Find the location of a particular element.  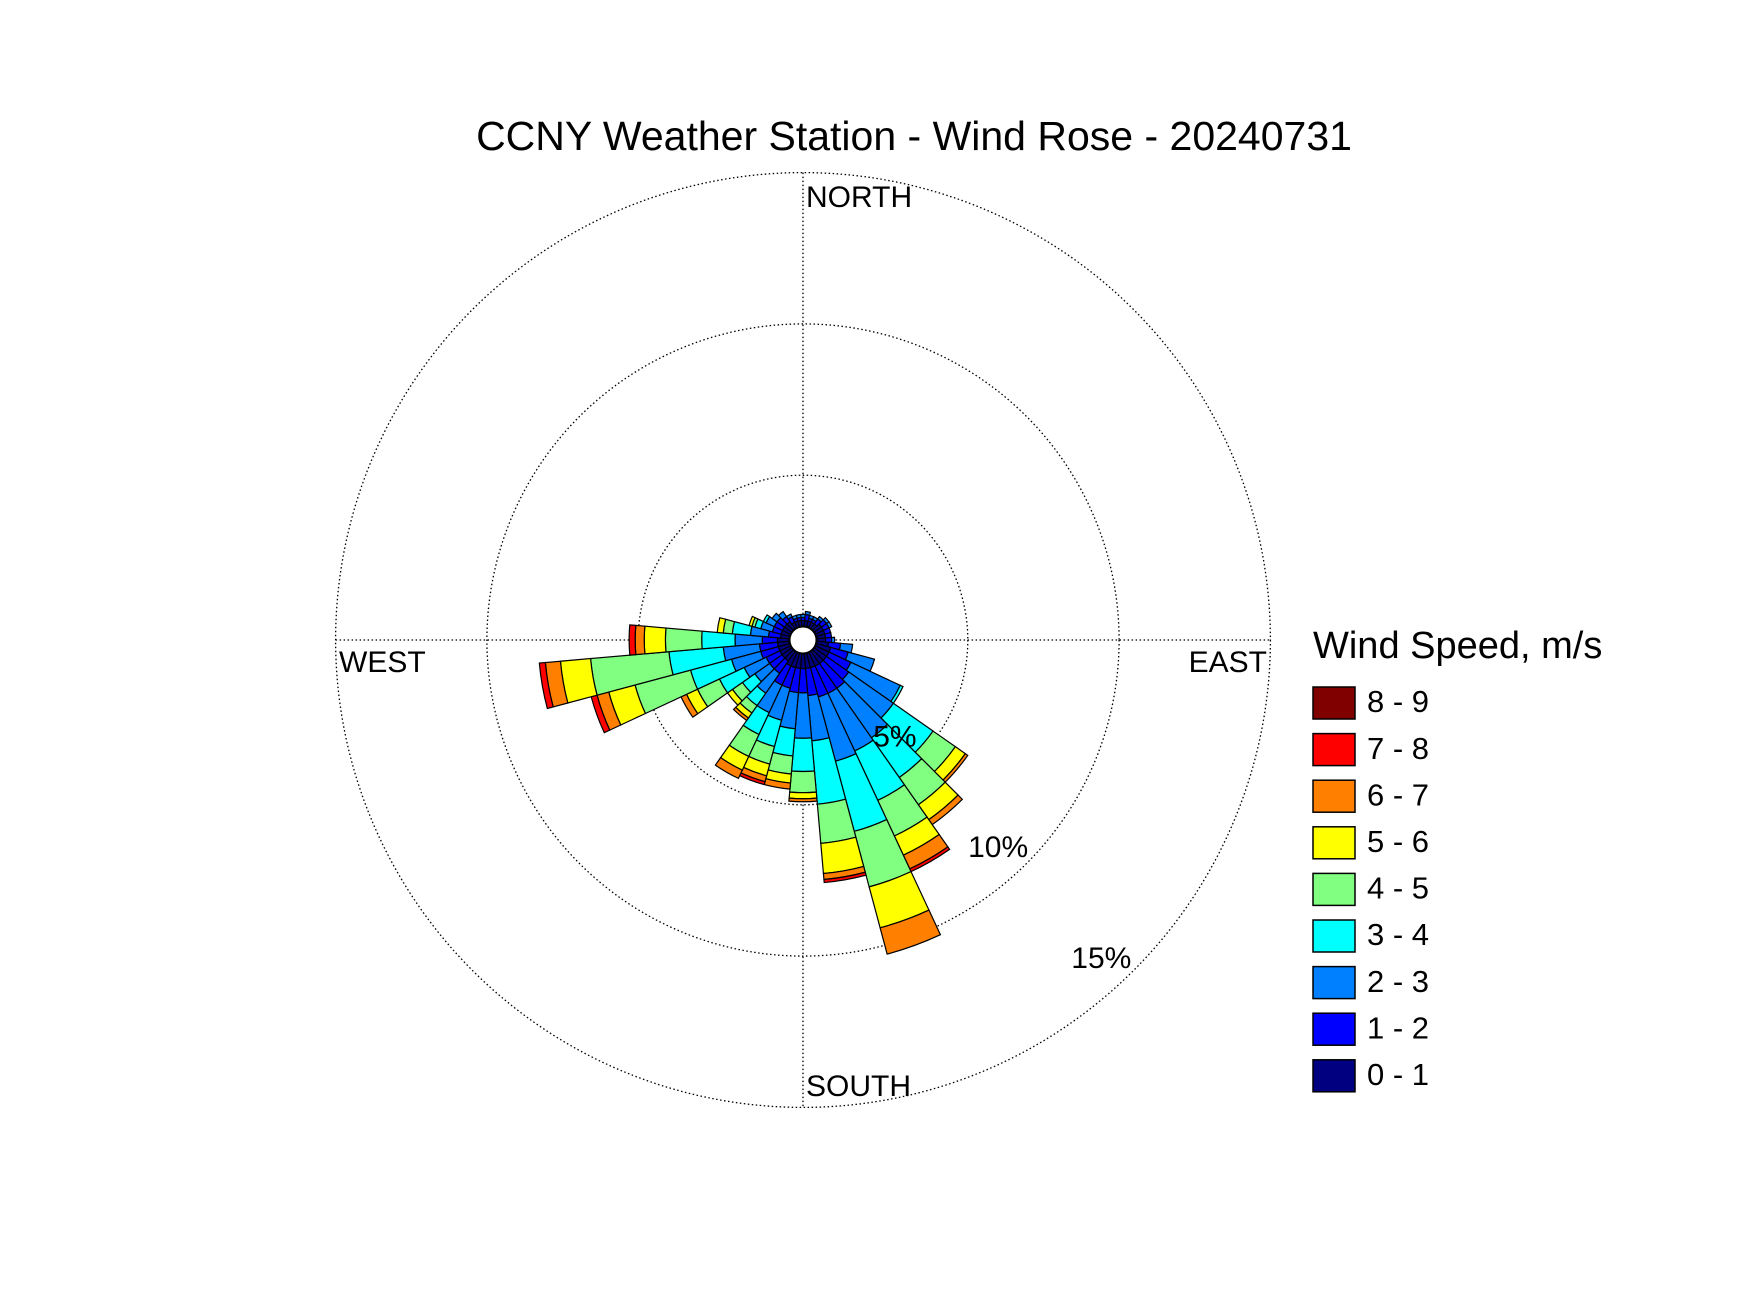

legend-label: 2 - 3 is located at coordinates (1398, 981).